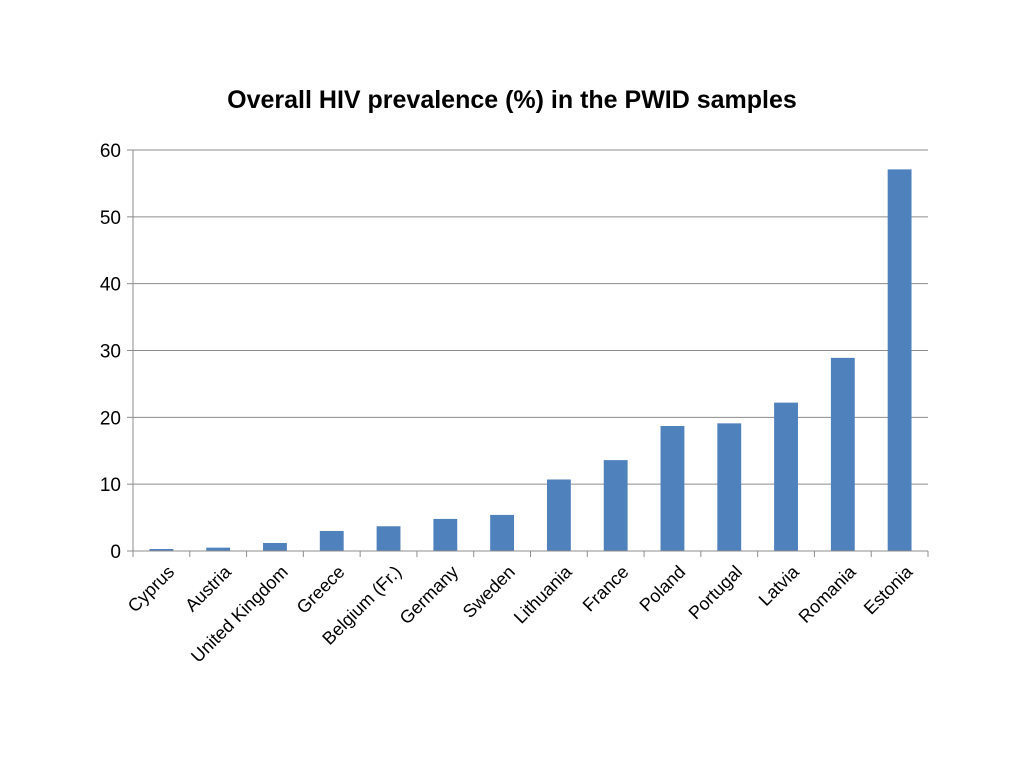  Describe the element at coordinates (663, 589) in the screenshot. I see `x-category-label: Poland` at that location.